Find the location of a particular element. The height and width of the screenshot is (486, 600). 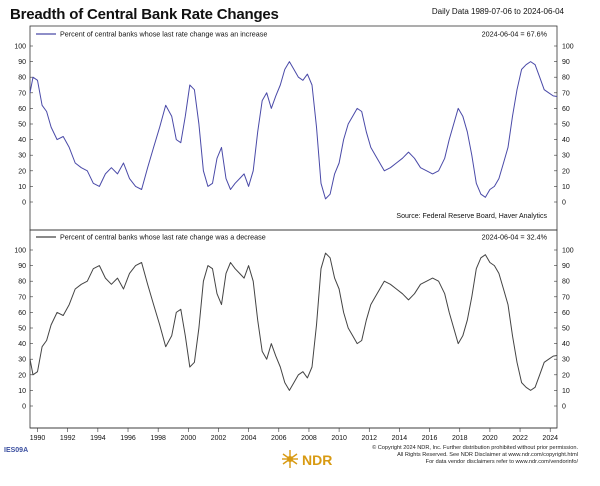

x-tick-label: 2012 is located at coordinates (369, 438).